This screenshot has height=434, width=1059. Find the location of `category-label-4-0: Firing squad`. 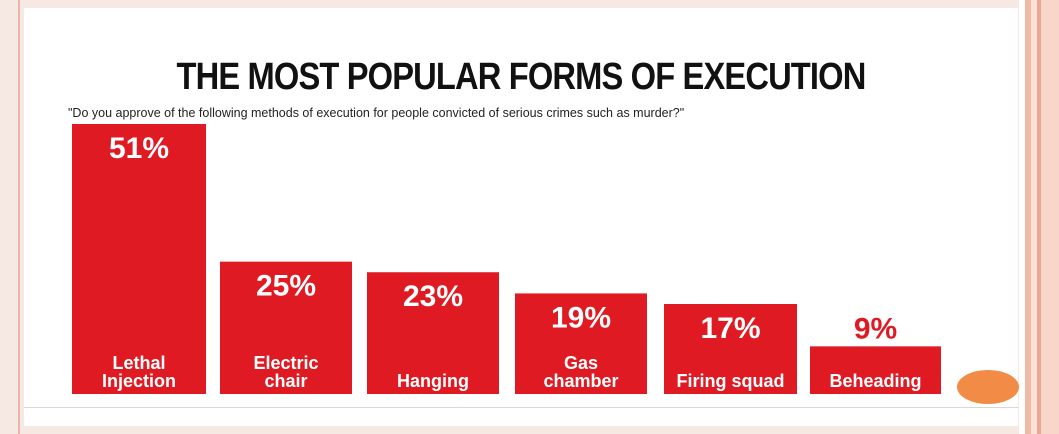

category-label-4-0: Firing squad is located at coordinates (731, 381).